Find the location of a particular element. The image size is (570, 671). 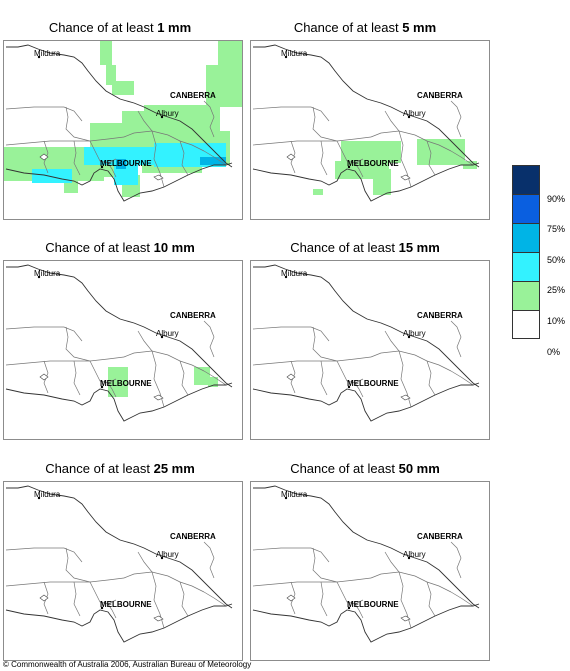

title-amount: 50 mm is located at coordinates (419, 468).